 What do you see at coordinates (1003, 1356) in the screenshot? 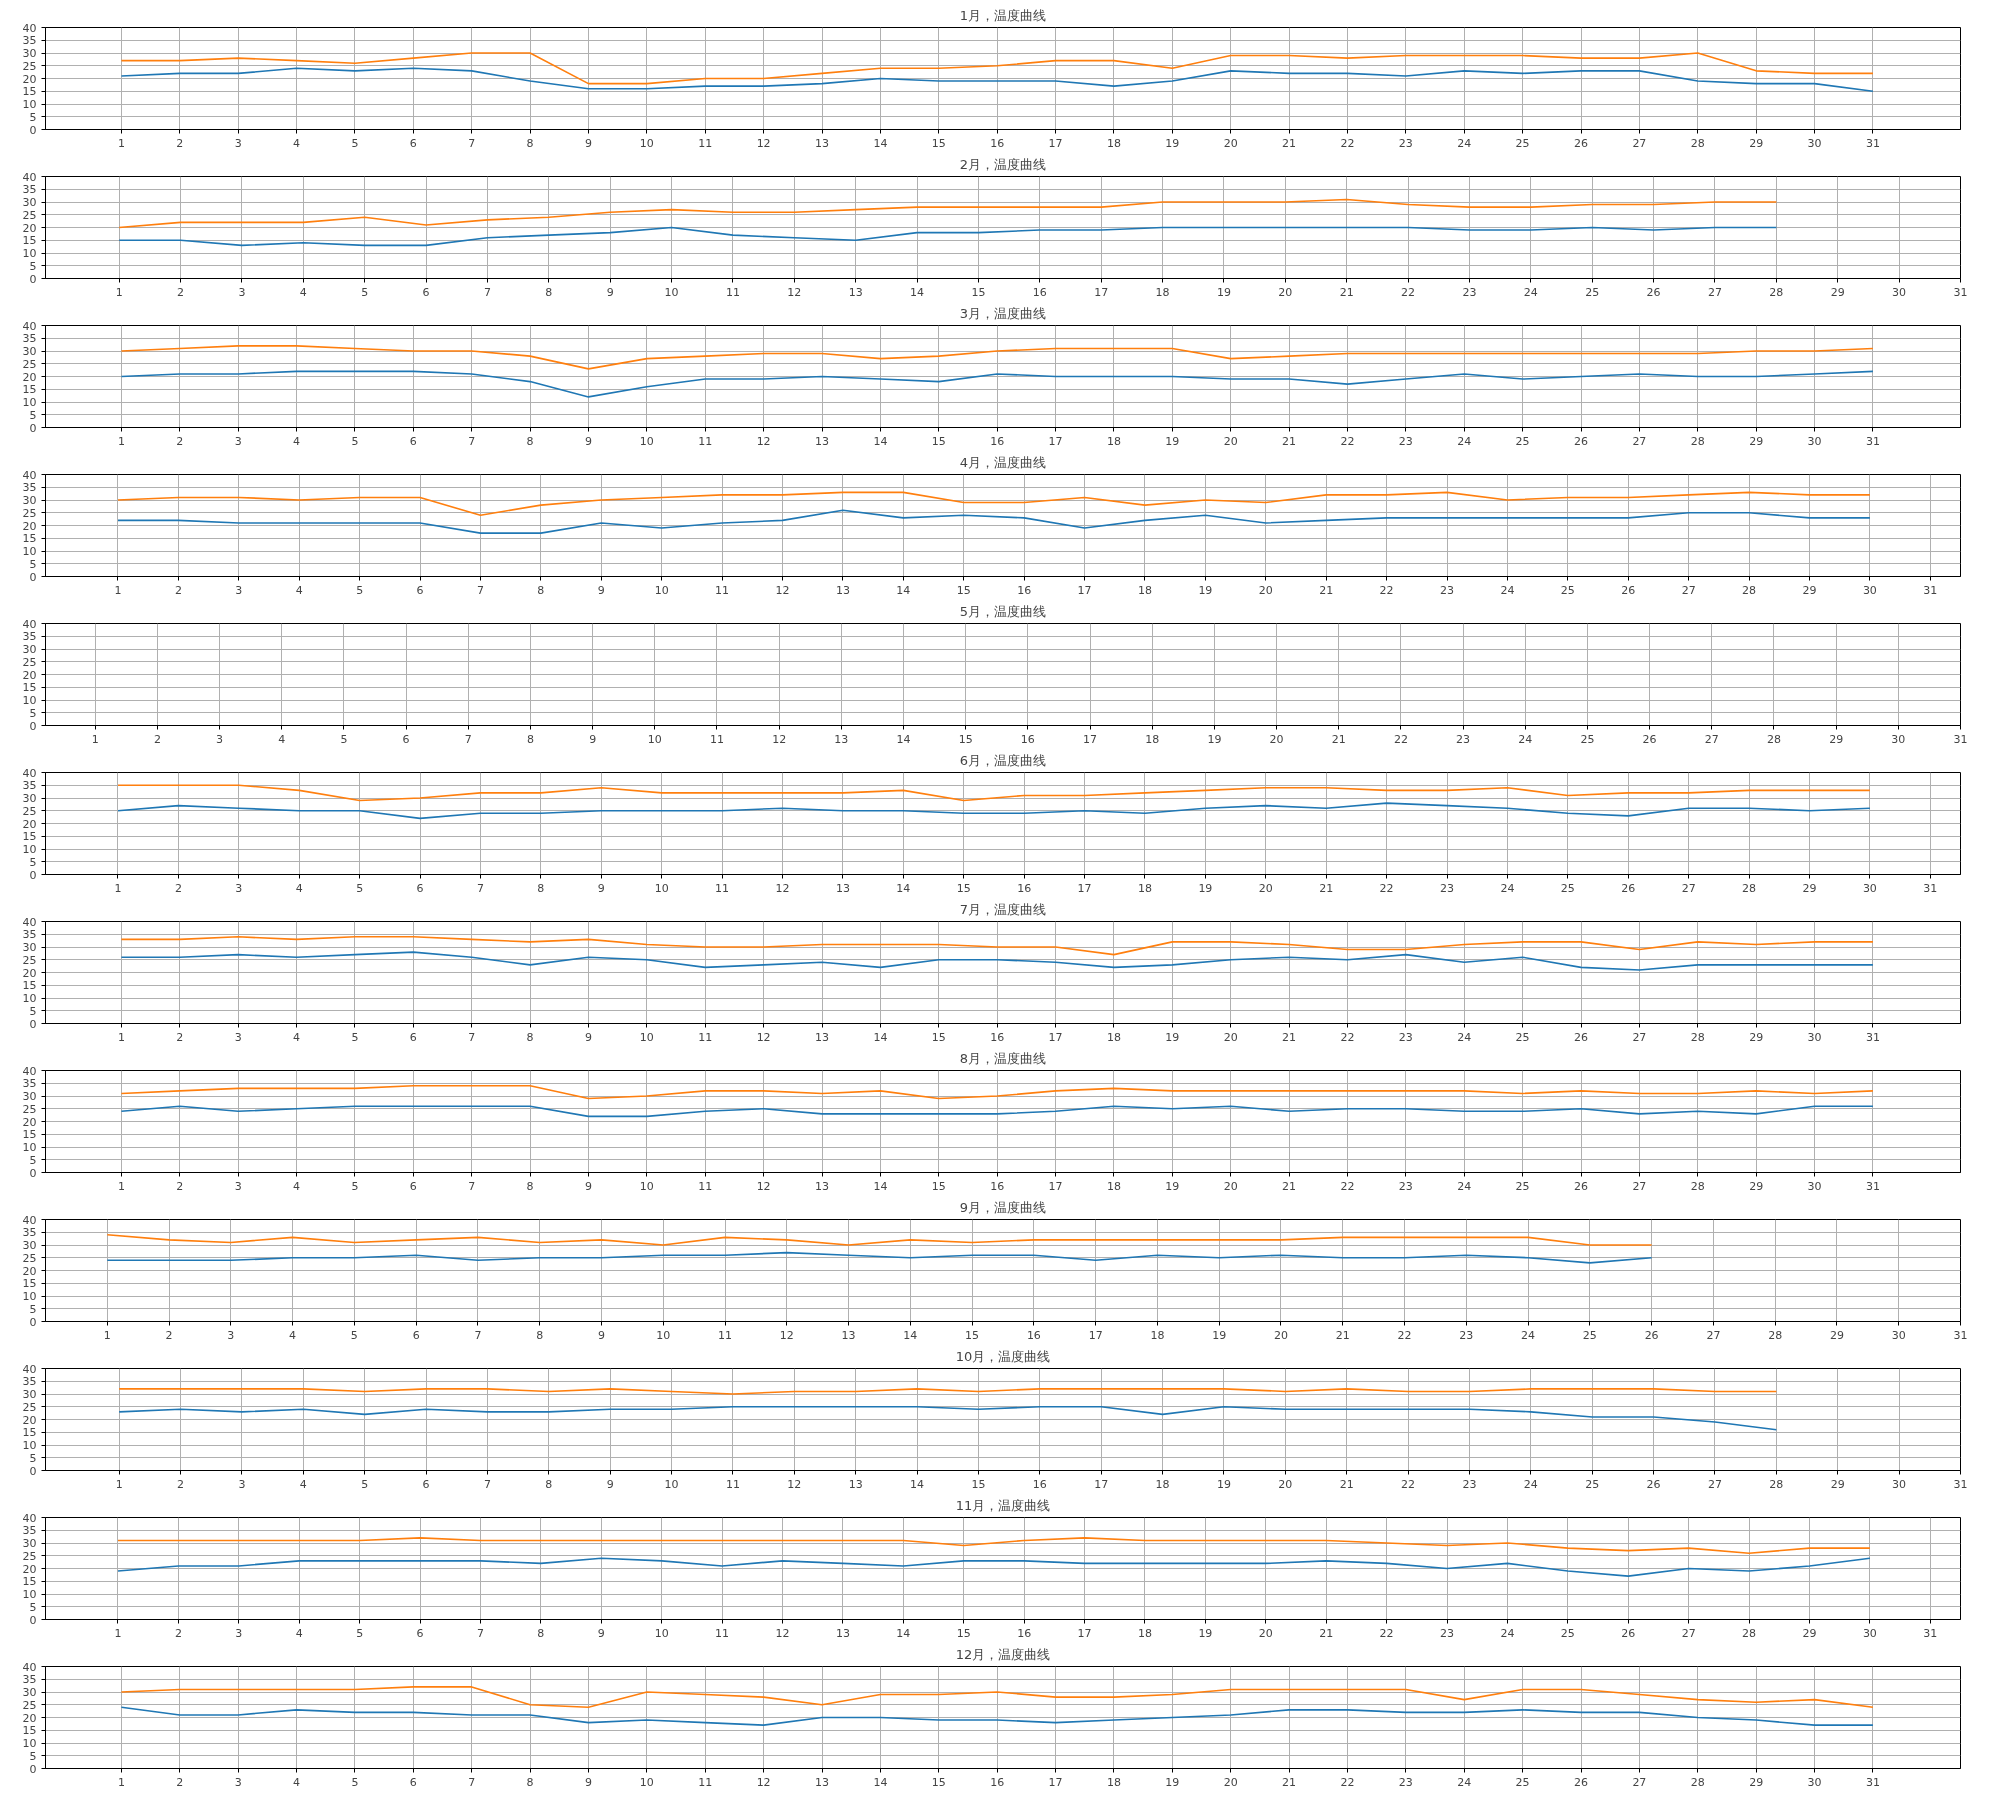
I see `chart-title: 10月，温度曲线` at bounding box center [1003, 1356].